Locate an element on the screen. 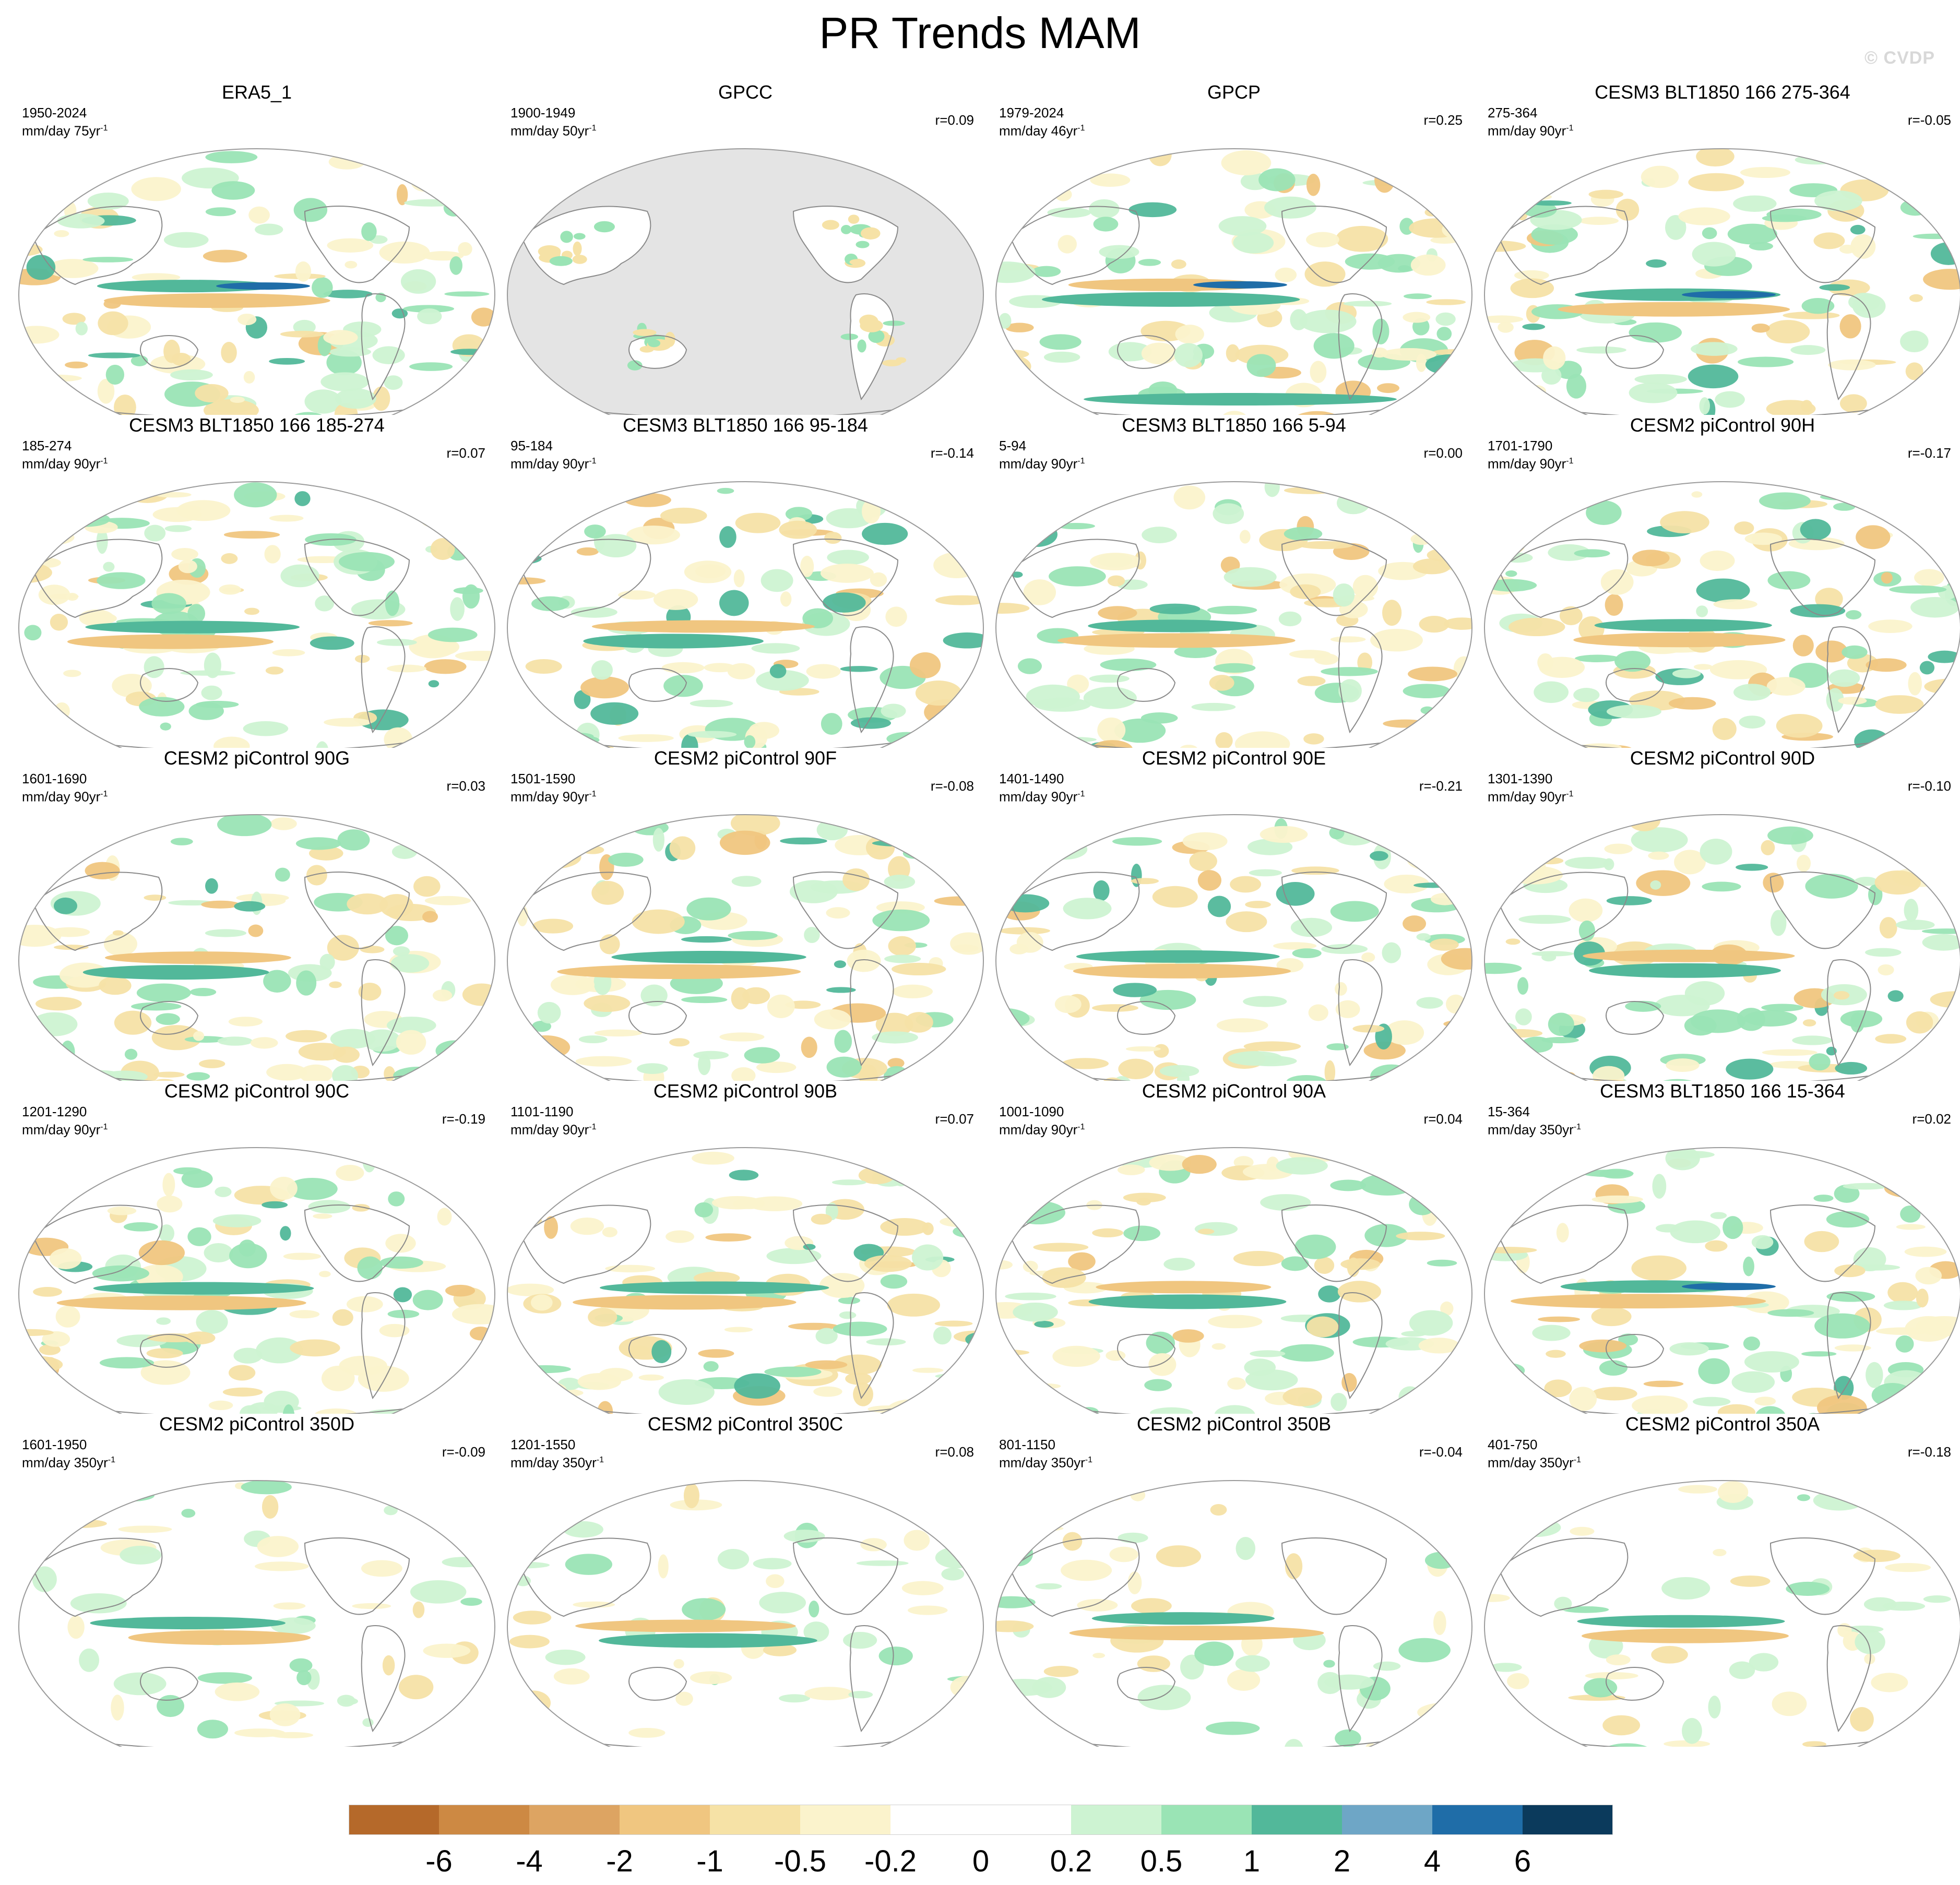  panel-correlation: r=-0.18 is located at coordinates (1929, 1452).